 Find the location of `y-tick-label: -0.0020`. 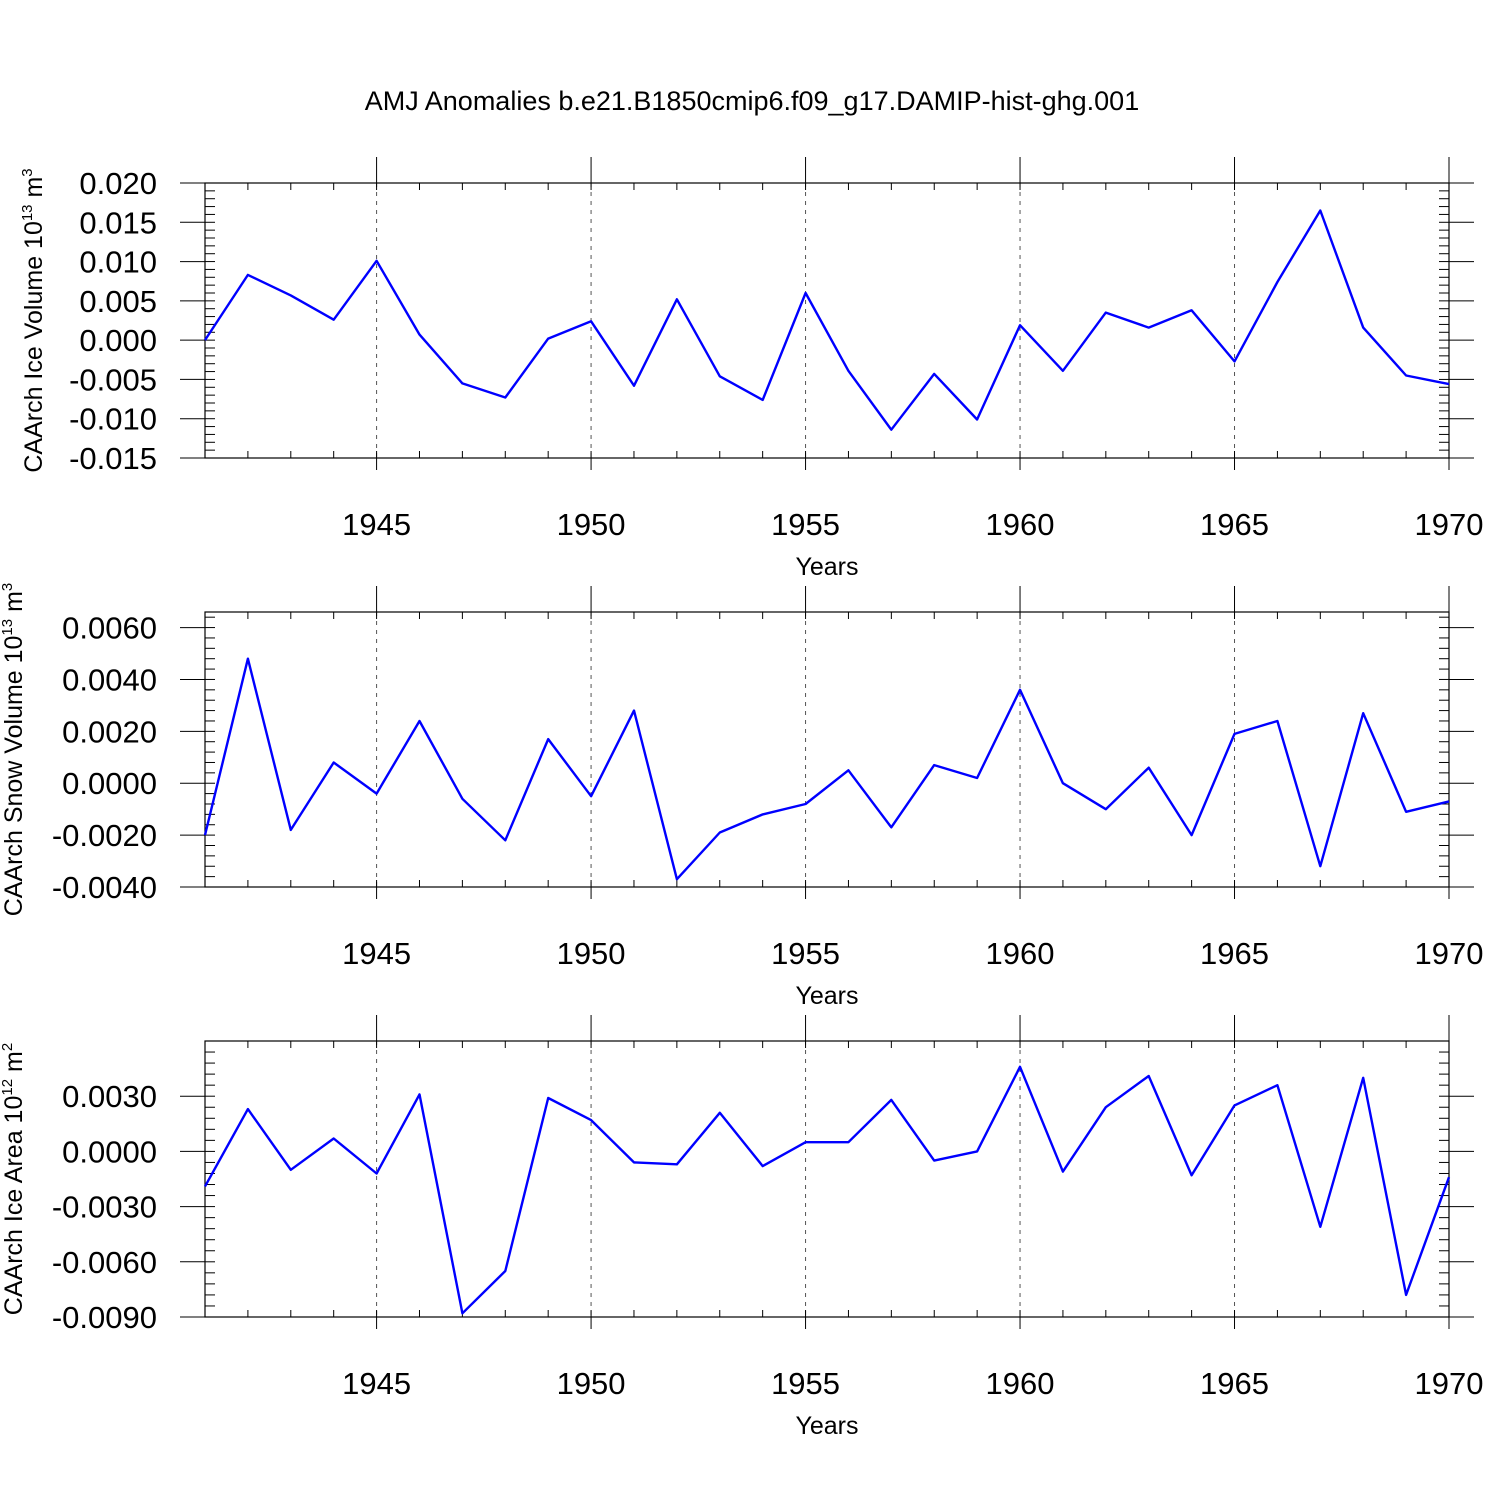

y-tick-label: -0.0020 is located at coordinates (104, 835).